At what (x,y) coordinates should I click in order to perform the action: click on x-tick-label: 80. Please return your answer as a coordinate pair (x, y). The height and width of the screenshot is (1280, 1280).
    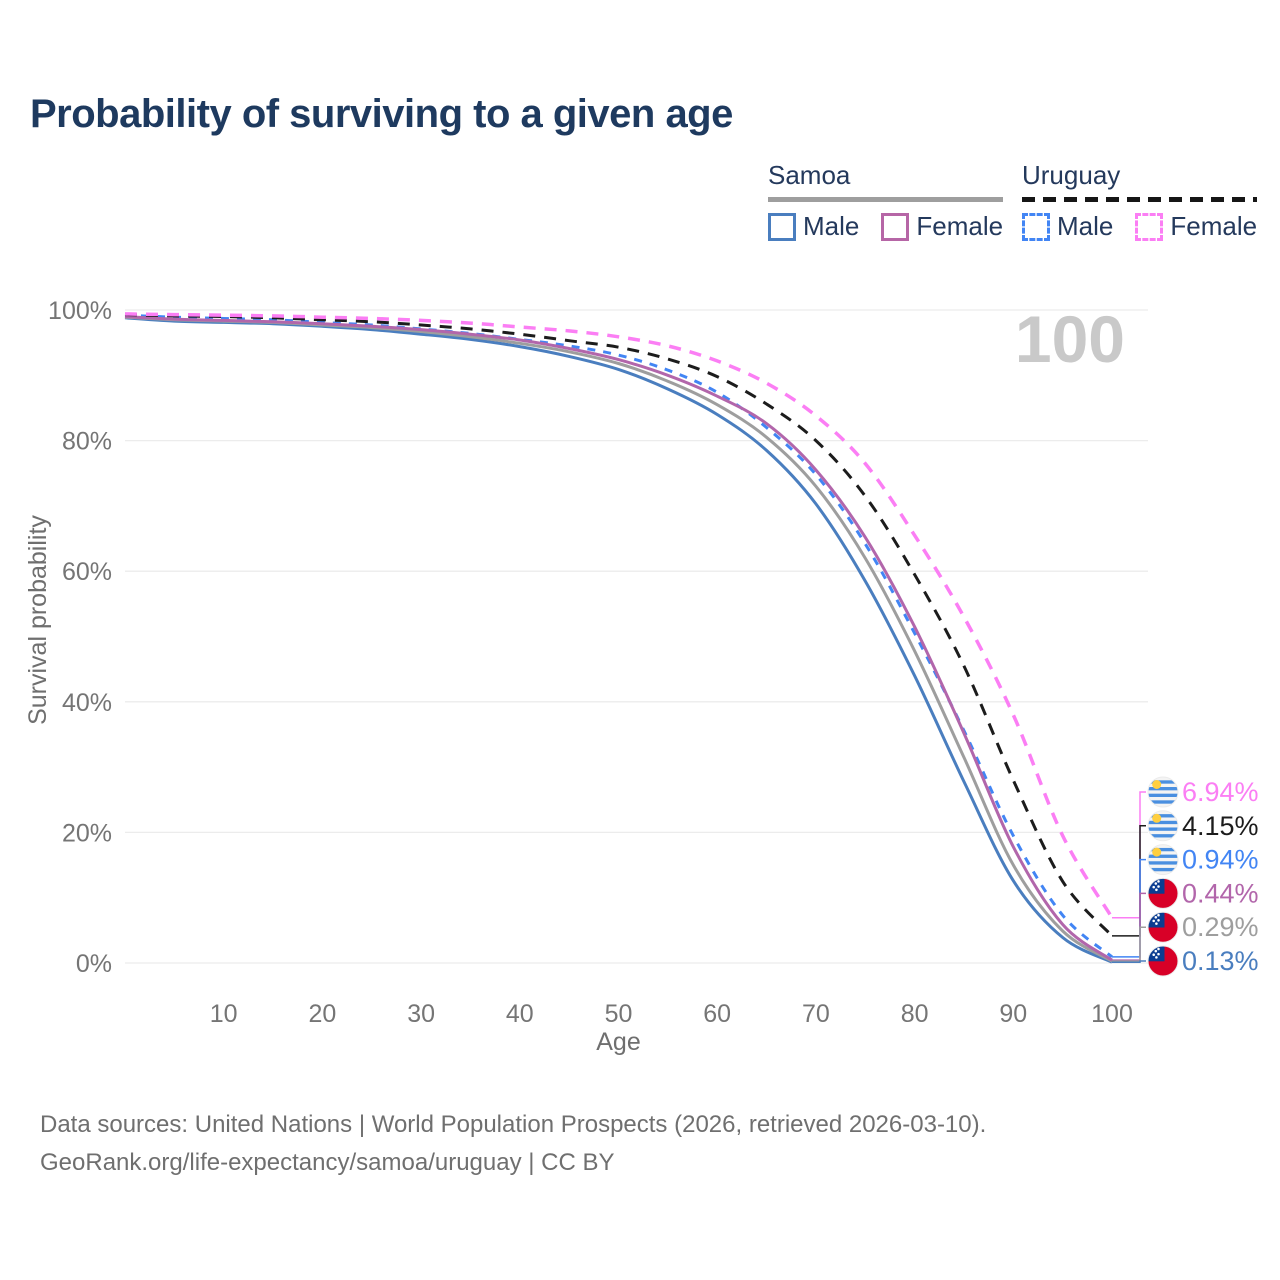
    Looking at the image, I should click on (915, 1014).